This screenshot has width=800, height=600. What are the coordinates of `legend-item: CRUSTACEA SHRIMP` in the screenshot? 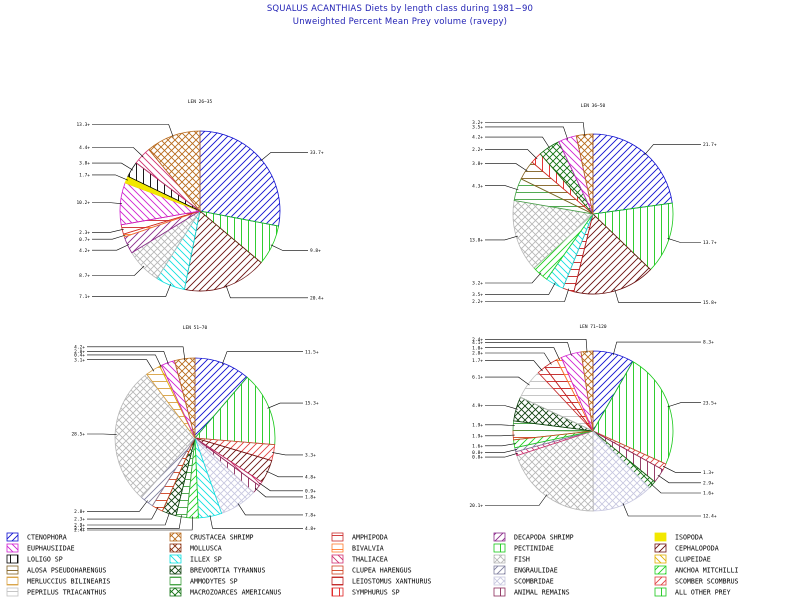 It's located at (211, 537).